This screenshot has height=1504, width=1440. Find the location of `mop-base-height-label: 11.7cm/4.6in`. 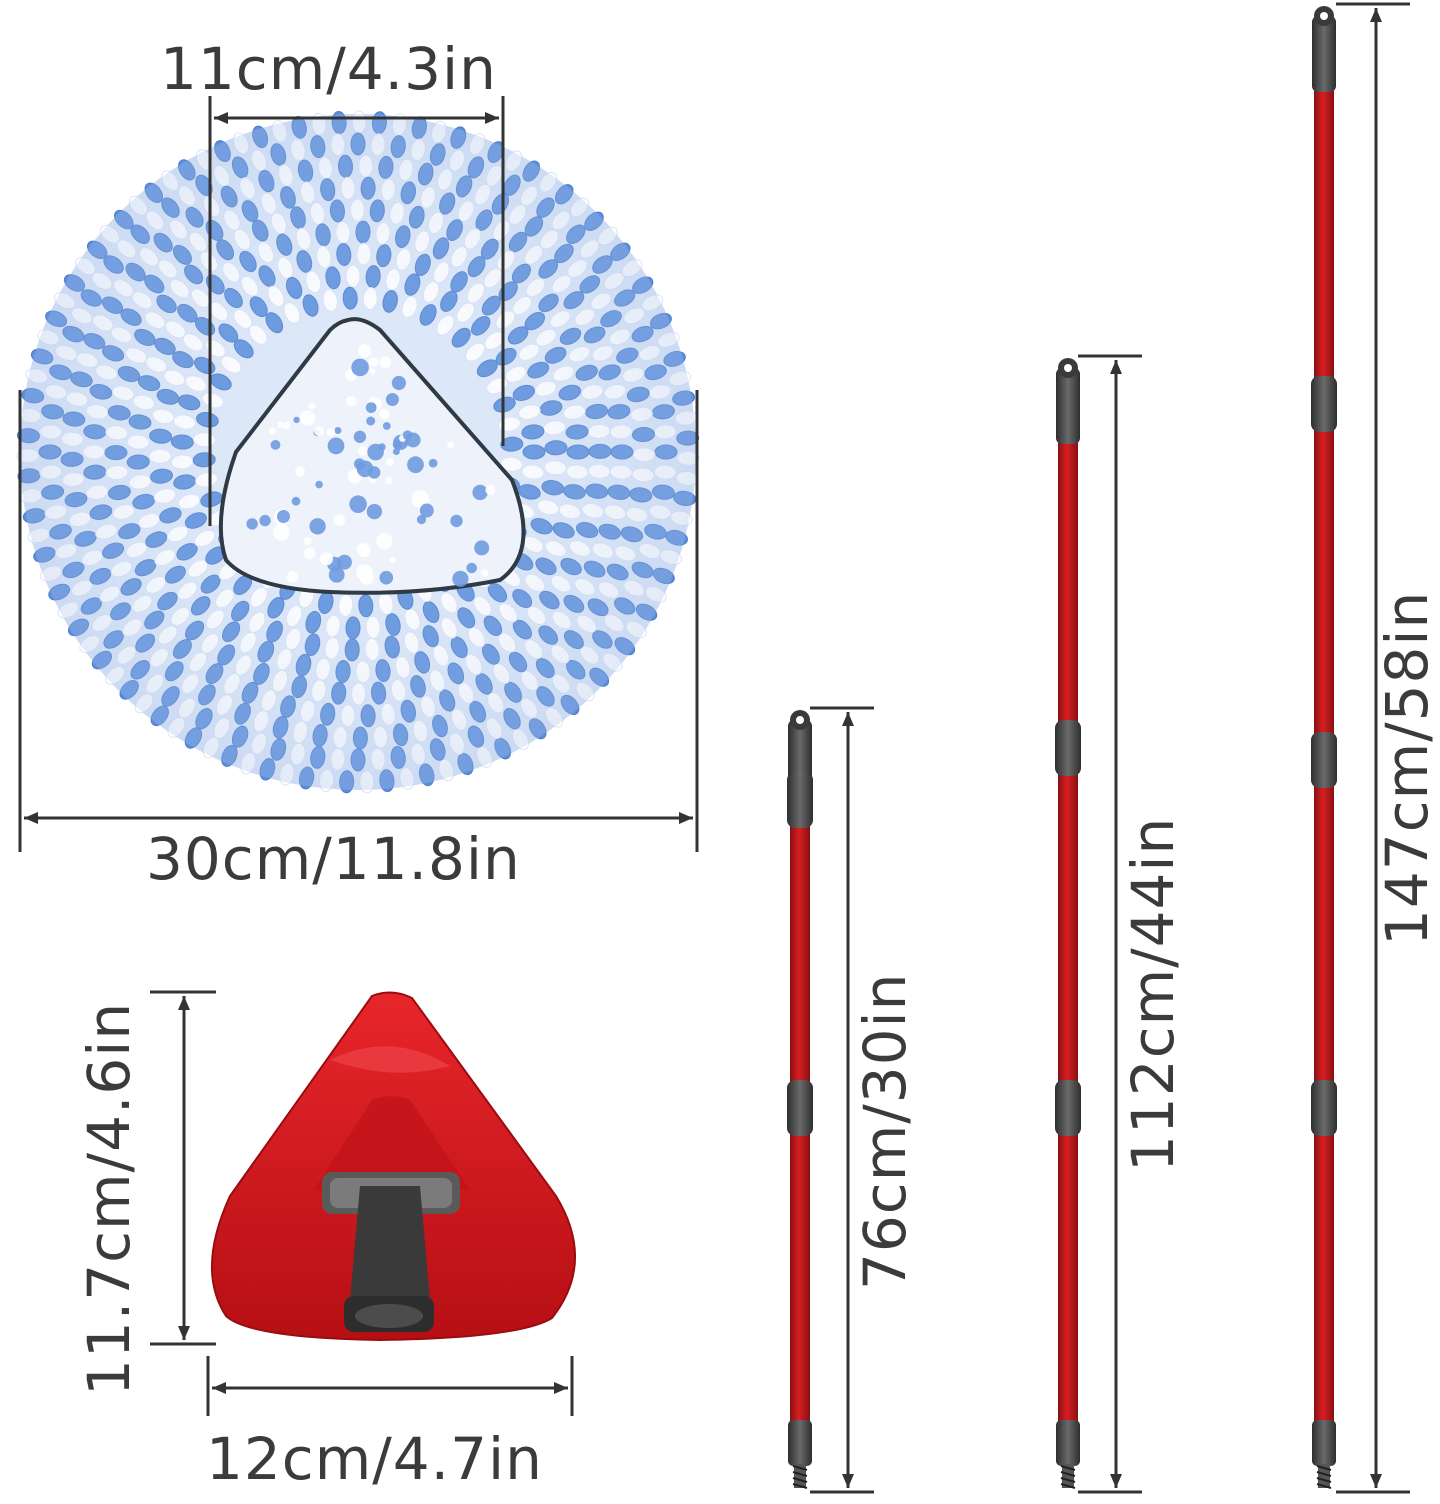

mop-base-height-label: 11.7cm/4.6in is located at coordinates (109, 1198).